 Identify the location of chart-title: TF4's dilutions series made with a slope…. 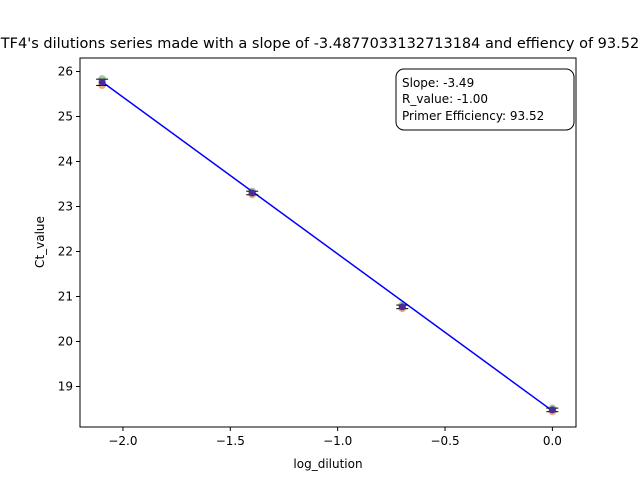
(319, 44).